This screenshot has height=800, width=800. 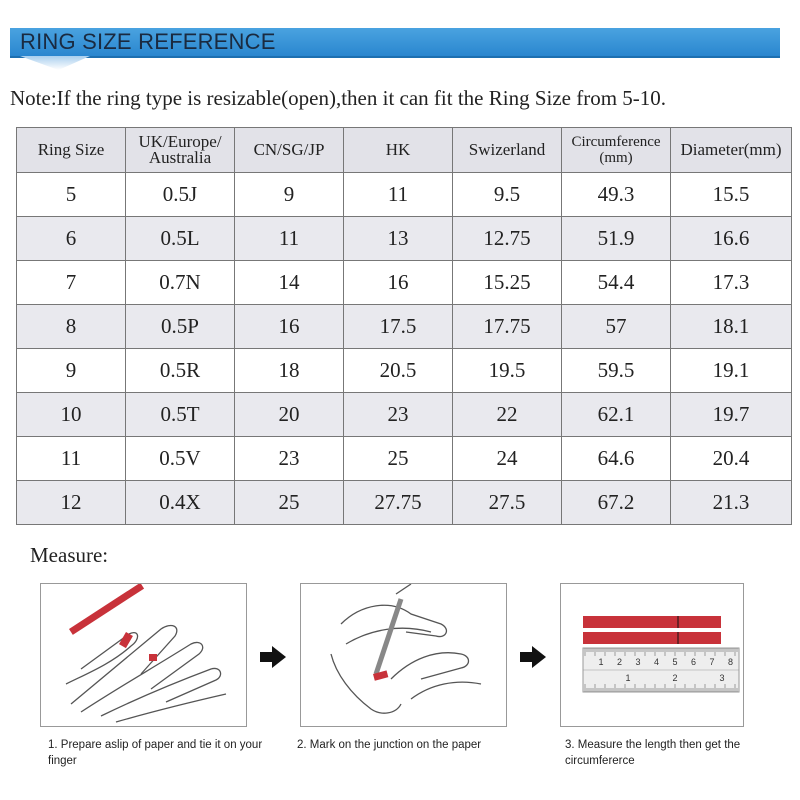 I want to click on column-header: UK/Europe/ Australia, so click(x=180, y=150).